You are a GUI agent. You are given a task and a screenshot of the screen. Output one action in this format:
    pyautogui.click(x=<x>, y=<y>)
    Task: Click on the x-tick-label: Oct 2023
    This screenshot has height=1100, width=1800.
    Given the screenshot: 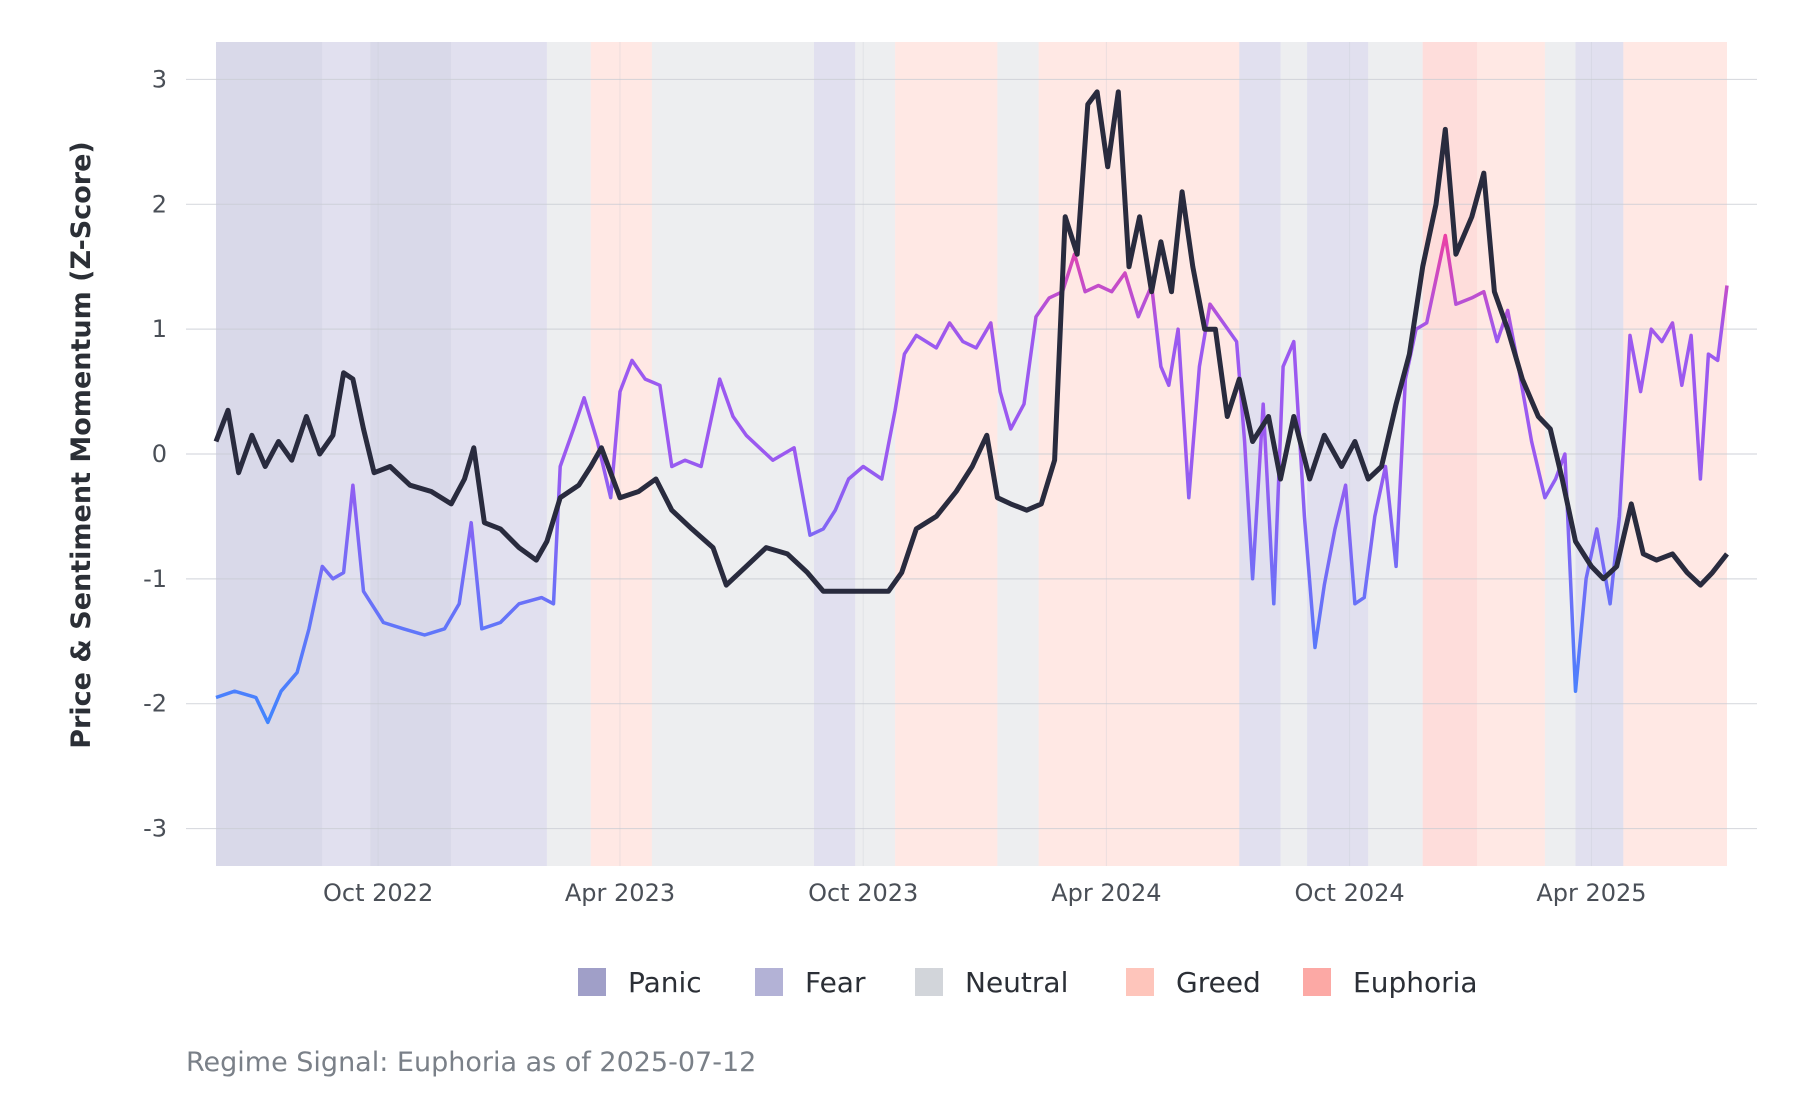 What is the action you would take?
    pyautogui.click(x=863, y=893)
    